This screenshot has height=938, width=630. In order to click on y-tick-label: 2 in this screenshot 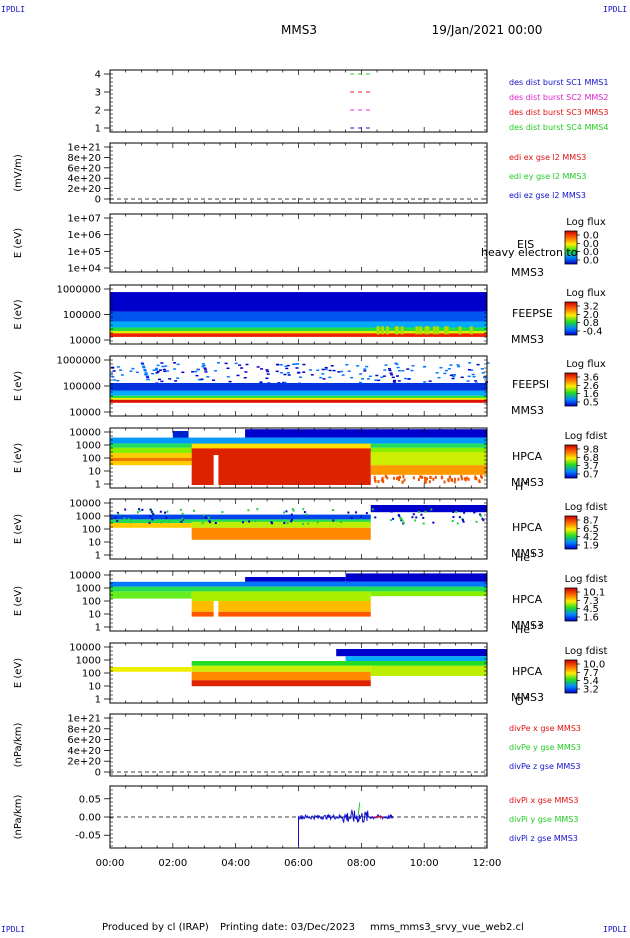, I will do `click(98, 111)`.